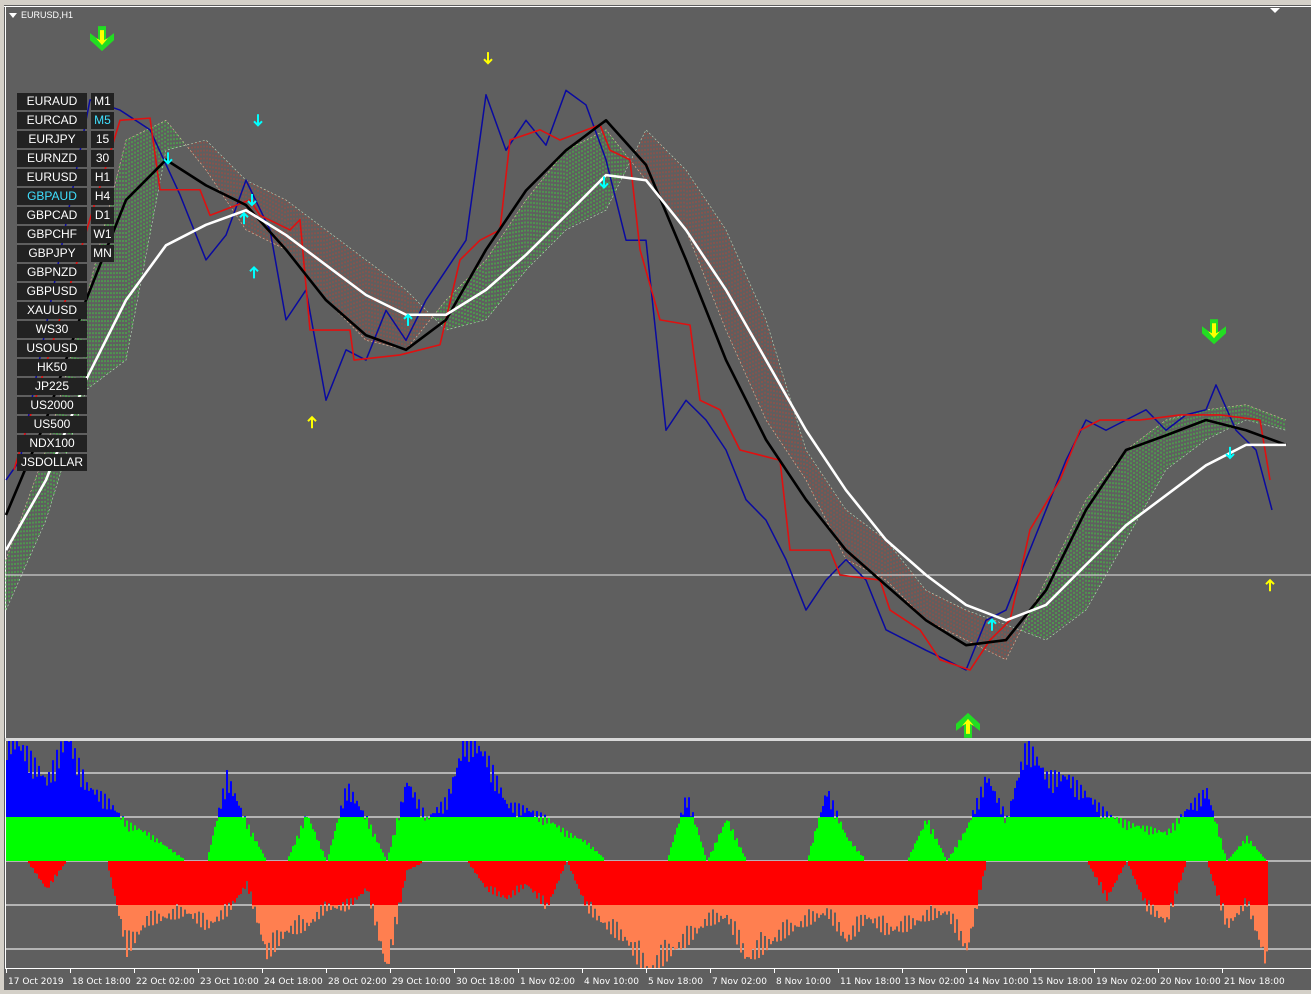 The image size is (1311, 994). Describe the element at coordinates (52, 405) in the screenshot. I see `symbol-button-us2000: US2000` at that location.